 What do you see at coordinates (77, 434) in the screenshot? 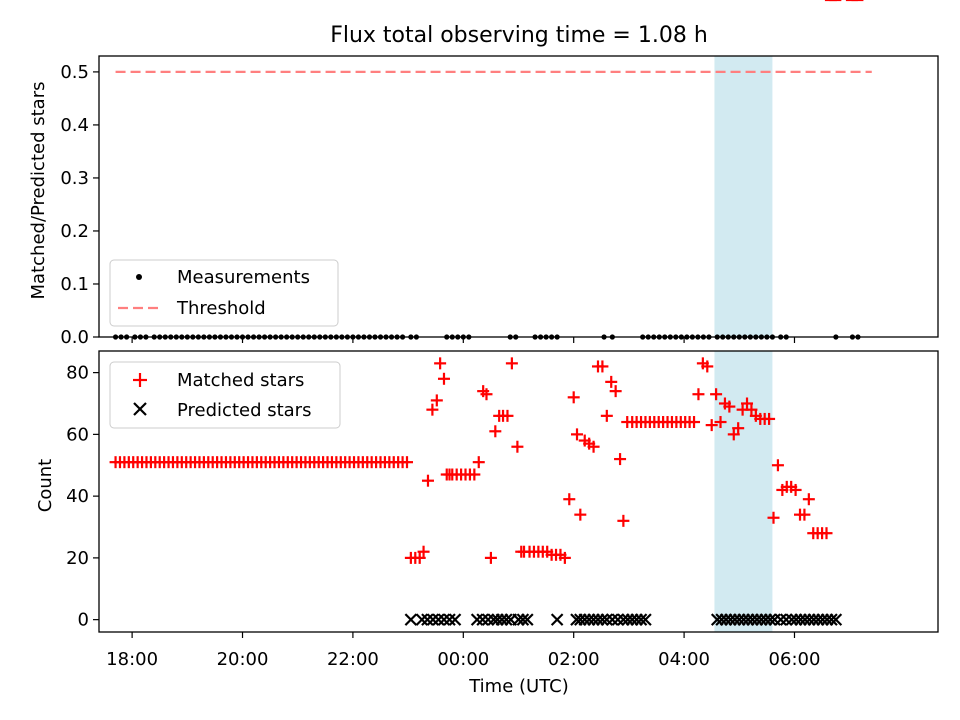
I see `y-tick-label: 60` at bounding box center [77, 434].